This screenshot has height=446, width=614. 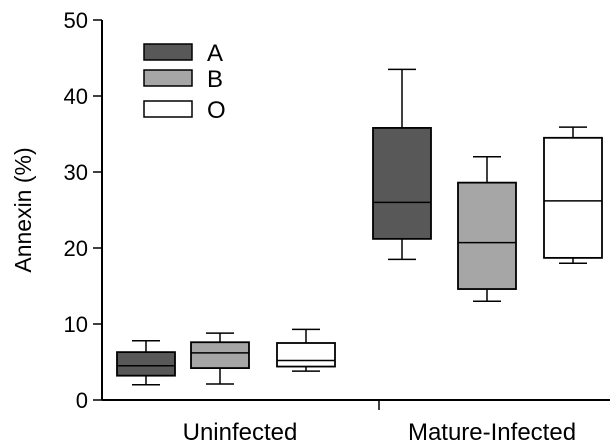 I want to click on y-axis-ticks: 0 10 20 30 40 50, so click(x=83, y=210).